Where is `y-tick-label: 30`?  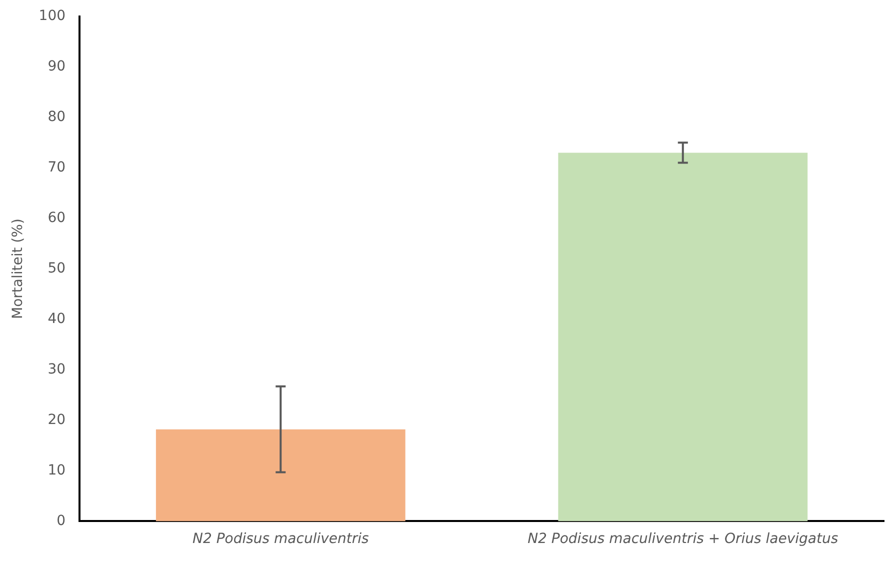 y-tick-label: 30 is located at coordinates (57, 369).